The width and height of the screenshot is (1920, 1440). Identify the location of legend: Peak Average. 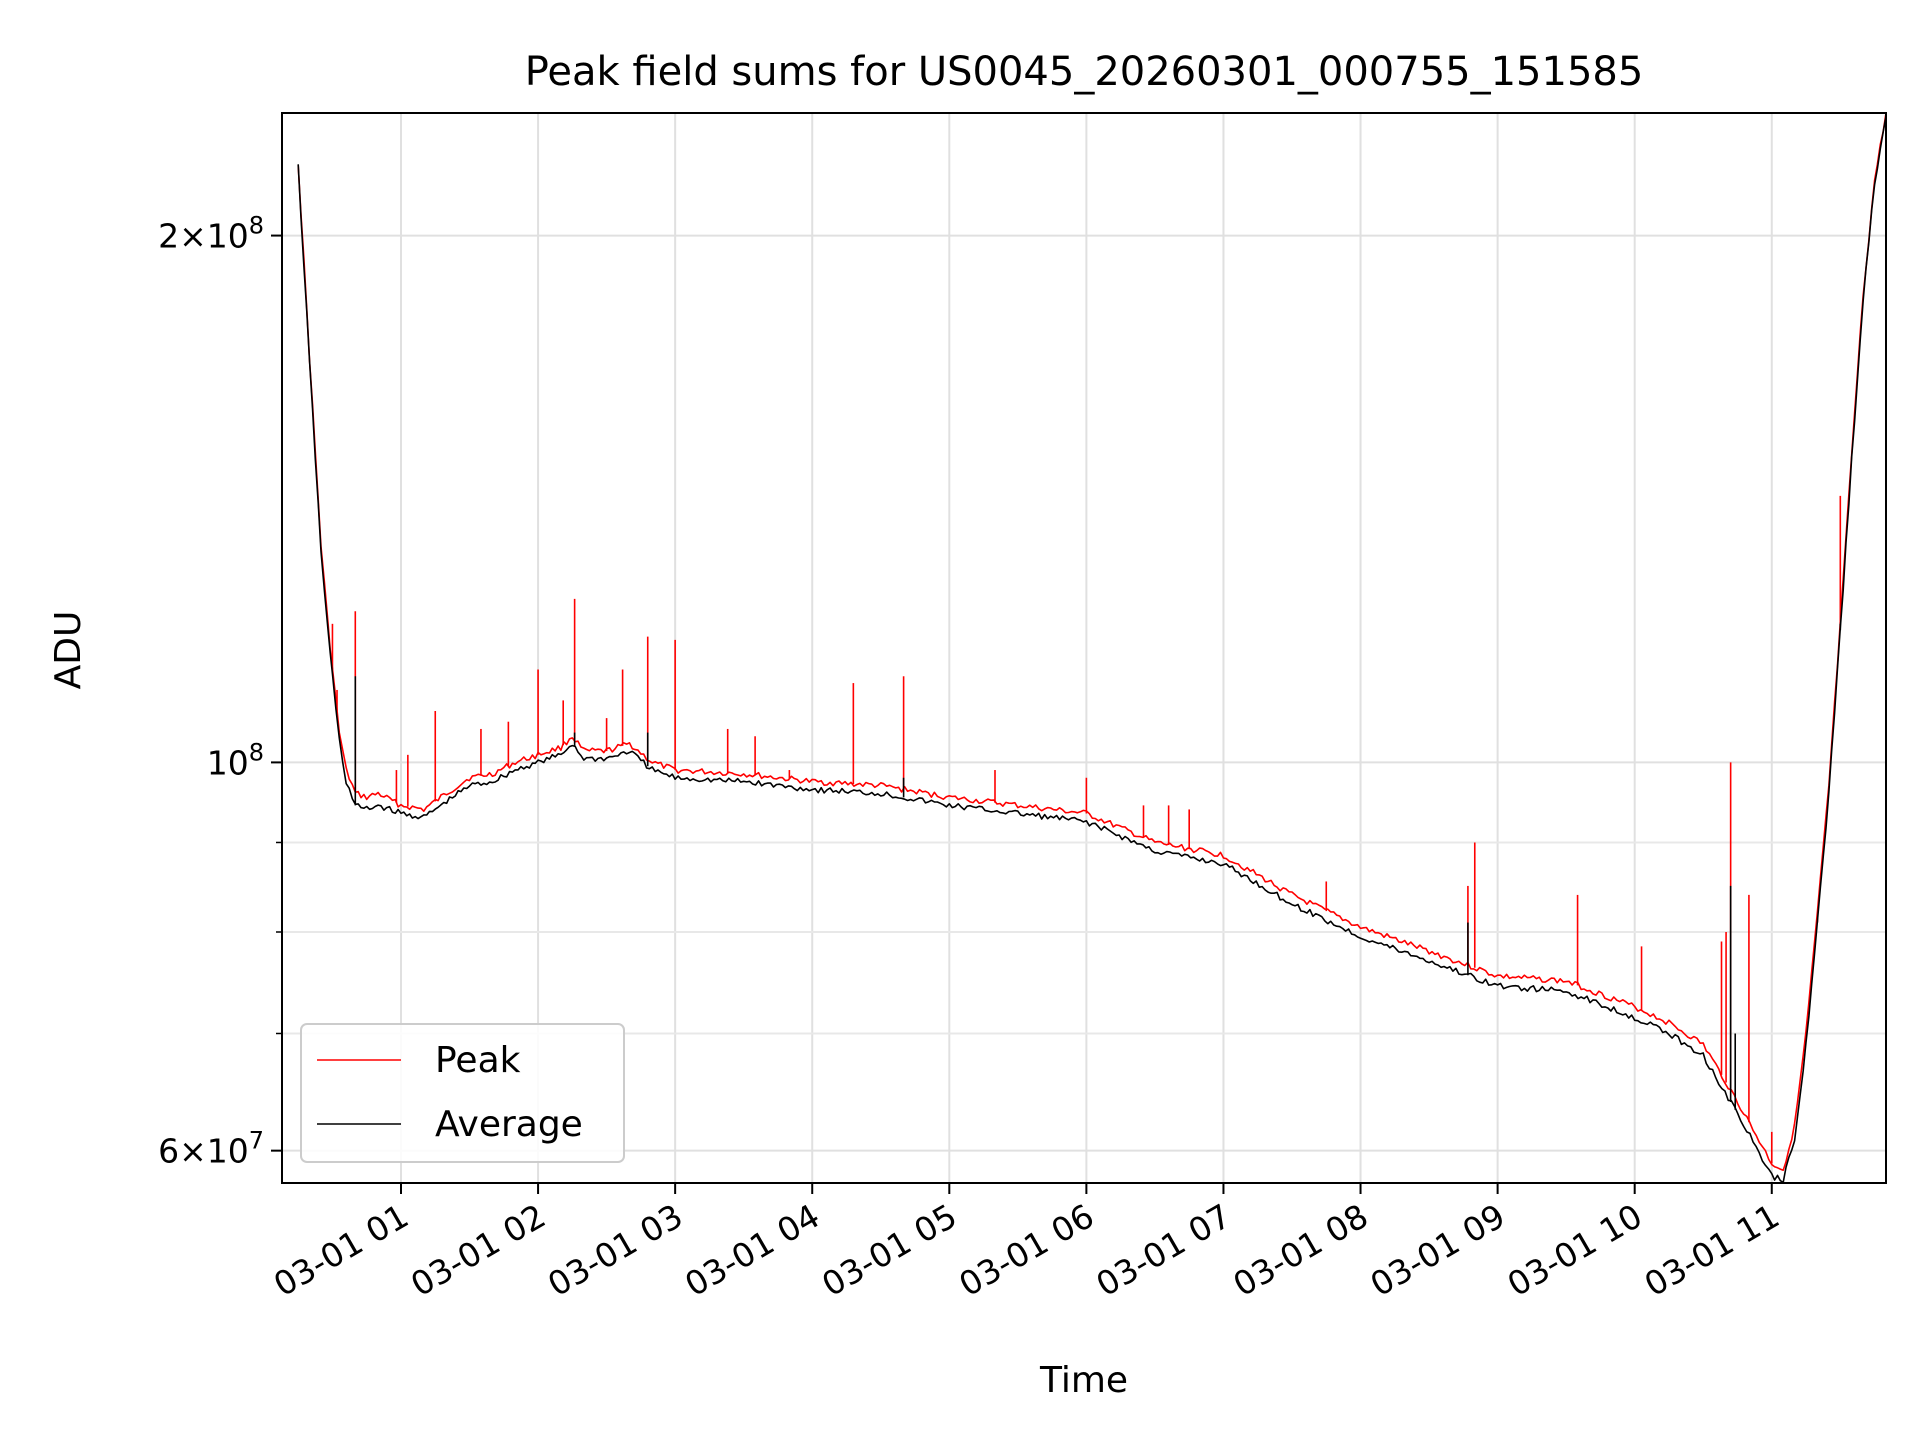
(462, 1093).